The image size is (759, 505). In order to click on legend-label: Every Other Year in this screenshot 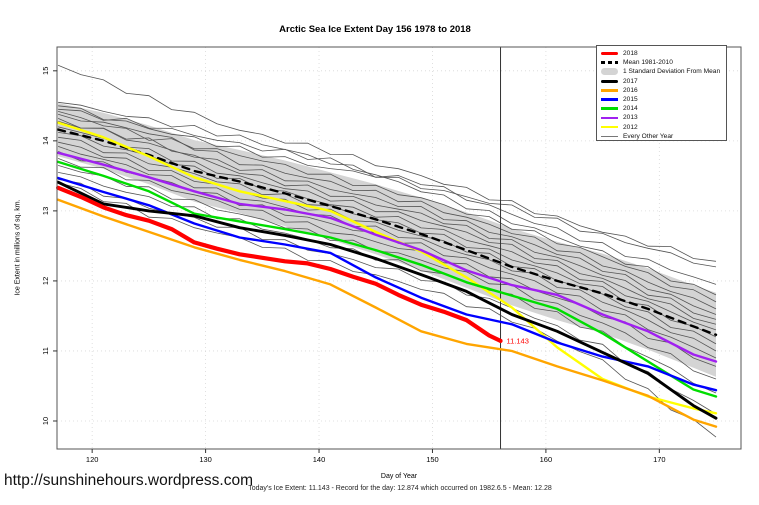, I will do `click(648, 136)`.